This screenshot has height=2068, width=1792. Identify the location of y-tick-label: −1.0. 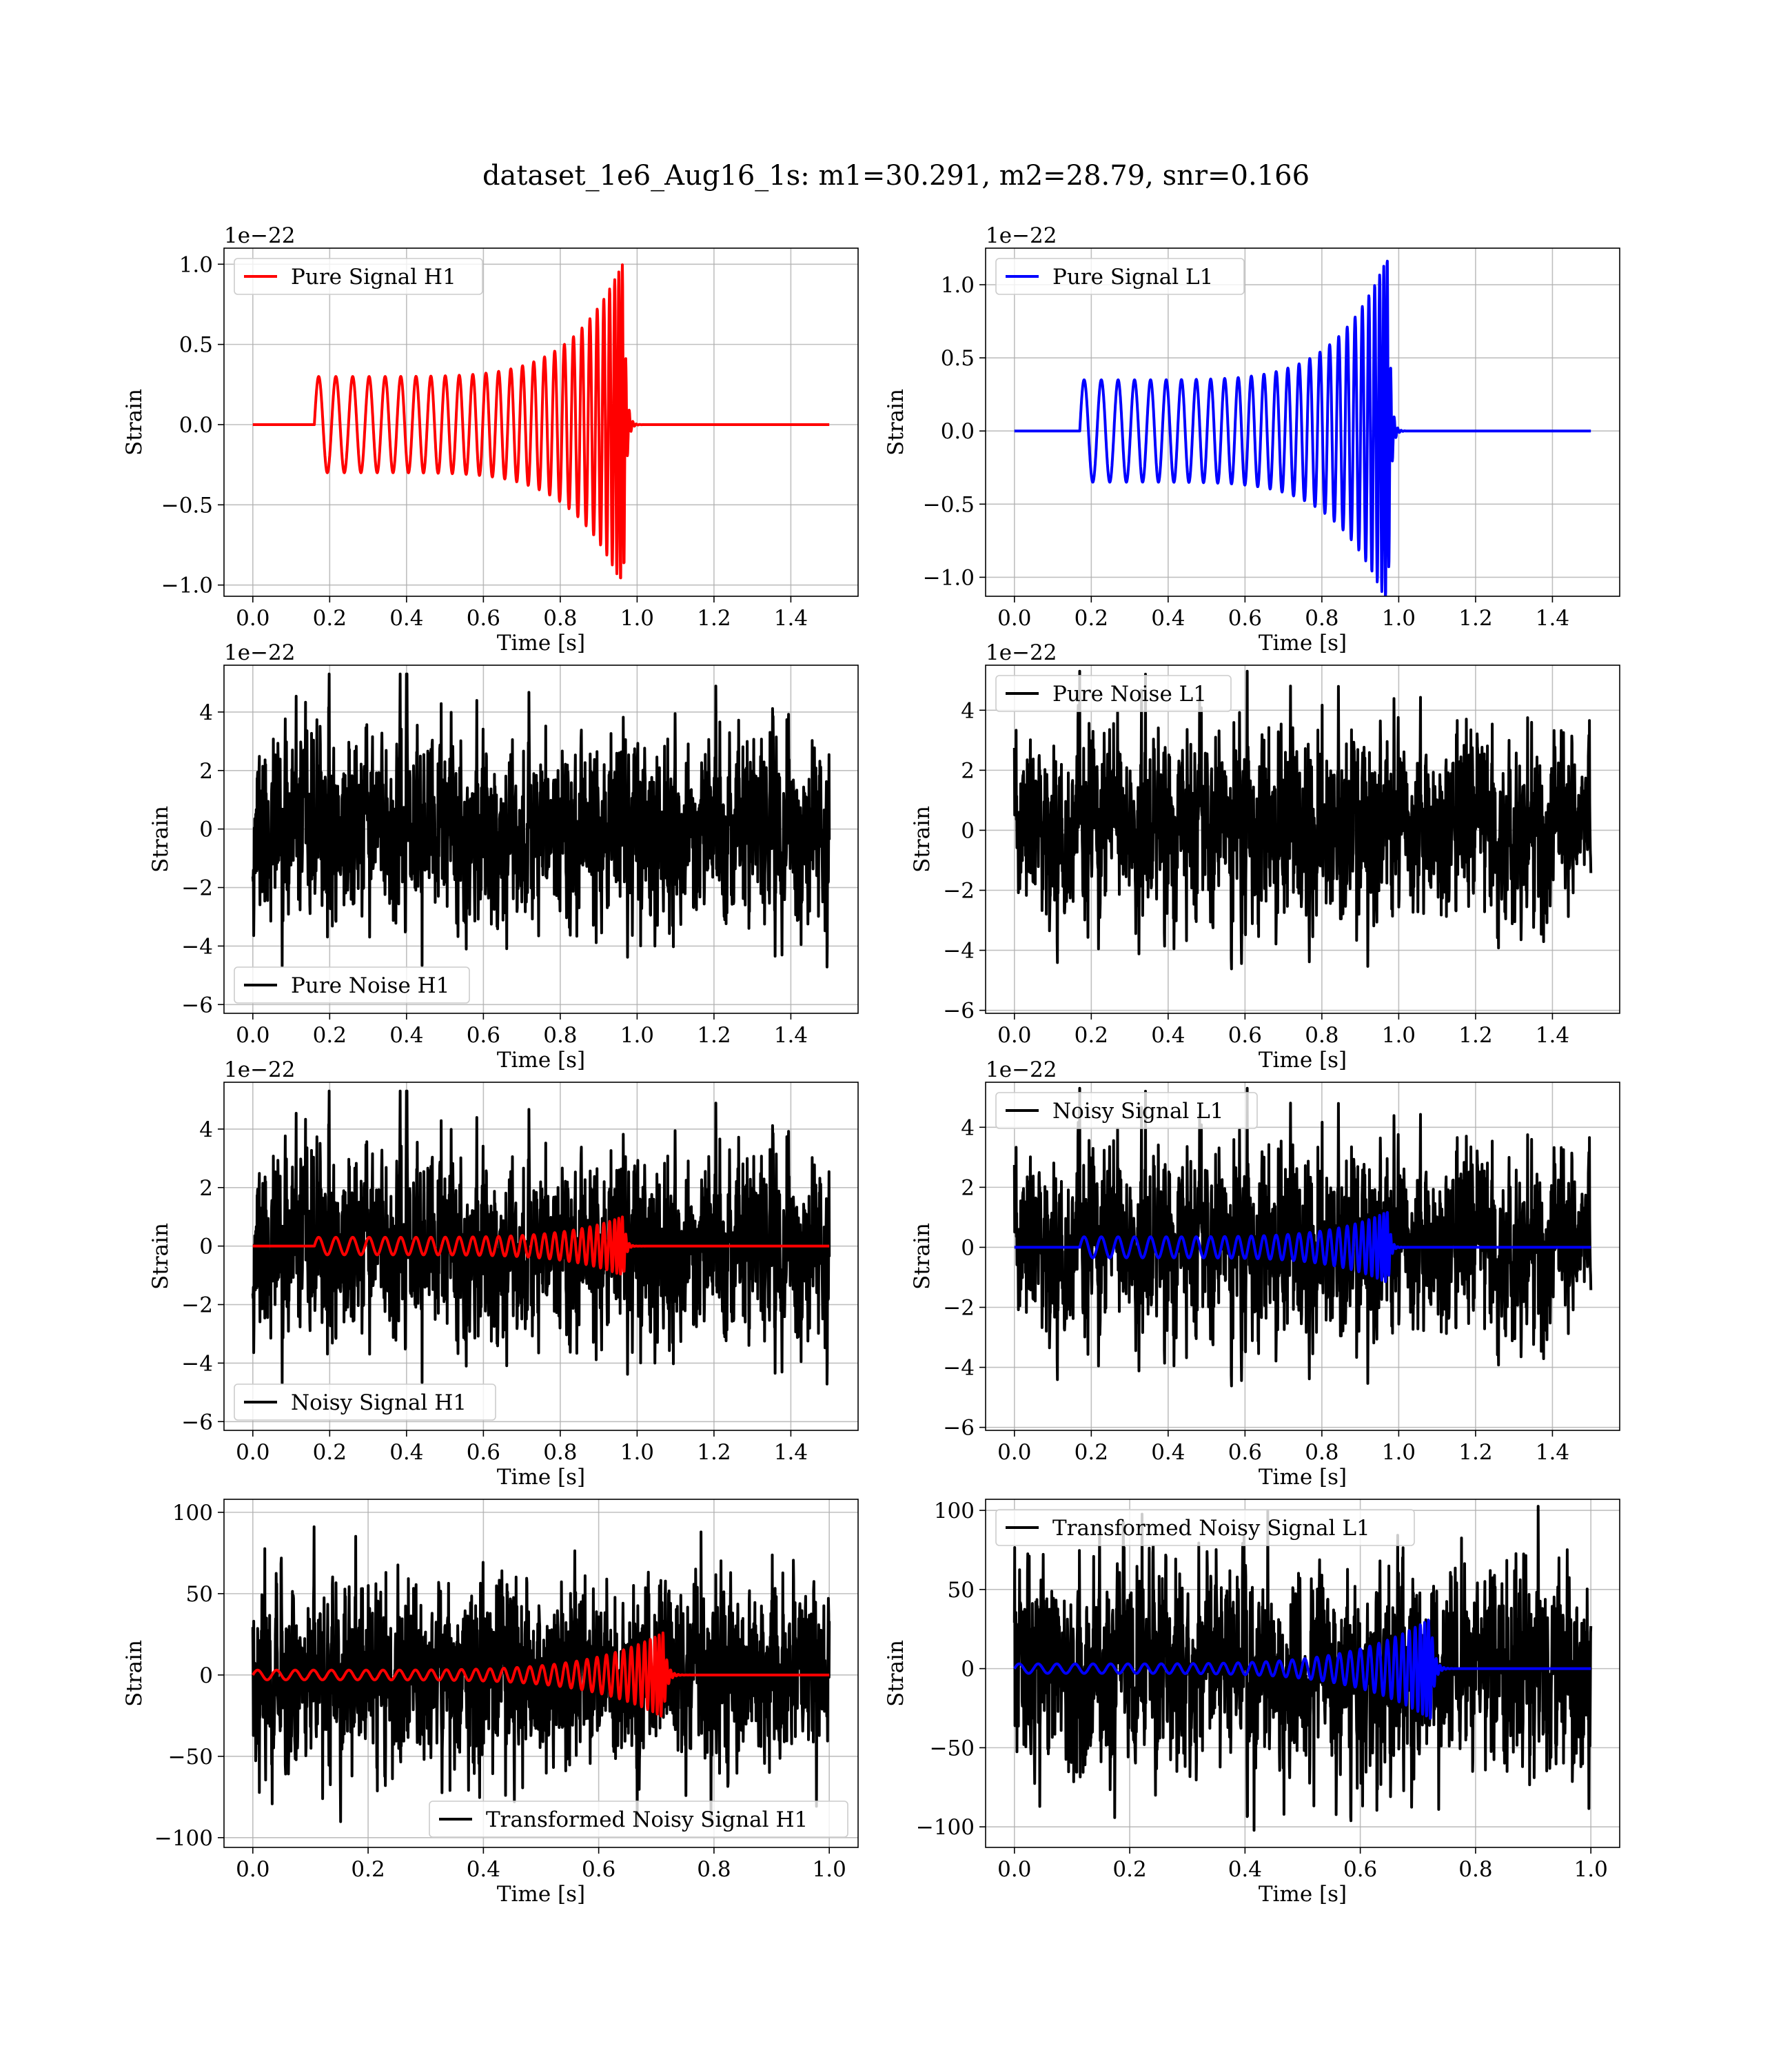
(187, 586).